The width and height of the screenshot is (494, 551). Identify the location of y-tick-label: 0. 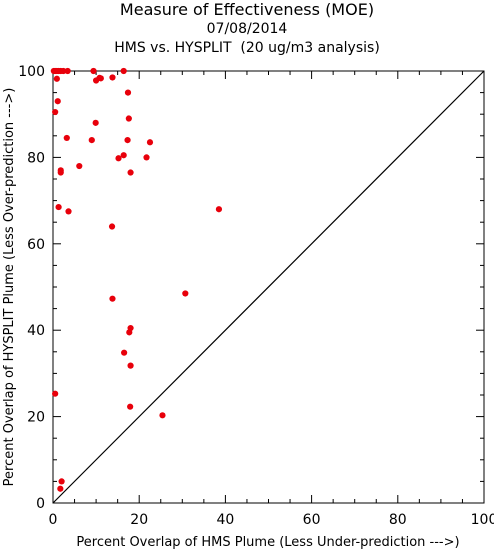
(40, 504).